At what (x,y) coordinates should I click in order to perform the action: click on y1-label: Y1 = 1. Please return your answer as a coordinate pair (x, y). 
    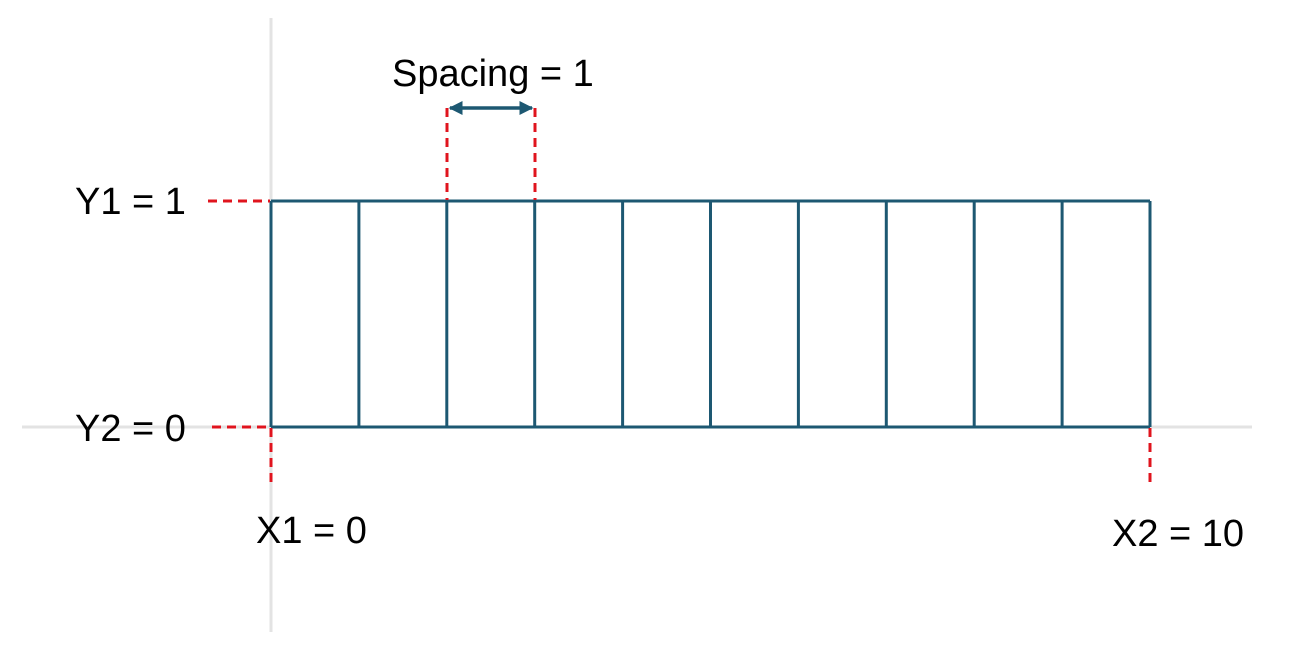
    Looking at the image, I should click on (130, 202).